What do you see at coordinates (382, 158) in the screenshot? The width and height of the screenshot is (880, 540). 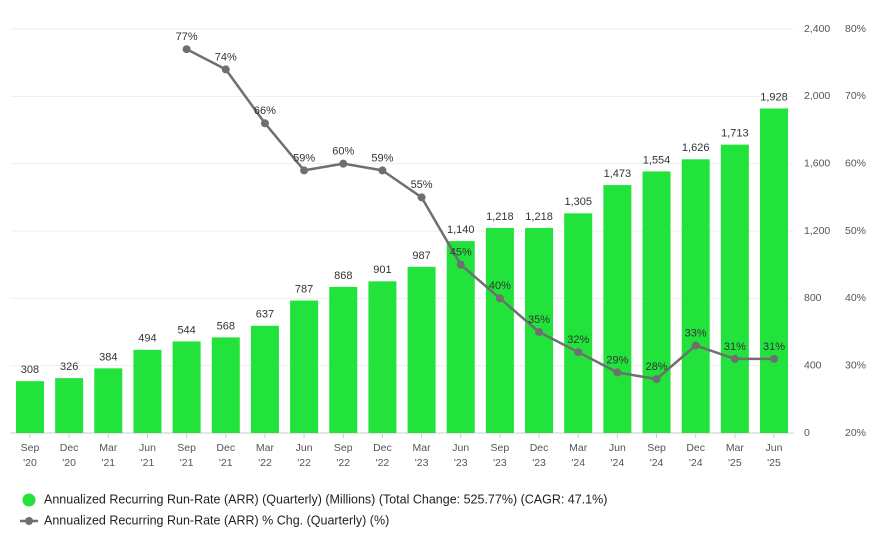 I see `line-value-label: 59%` at bounding box center [382, 158].